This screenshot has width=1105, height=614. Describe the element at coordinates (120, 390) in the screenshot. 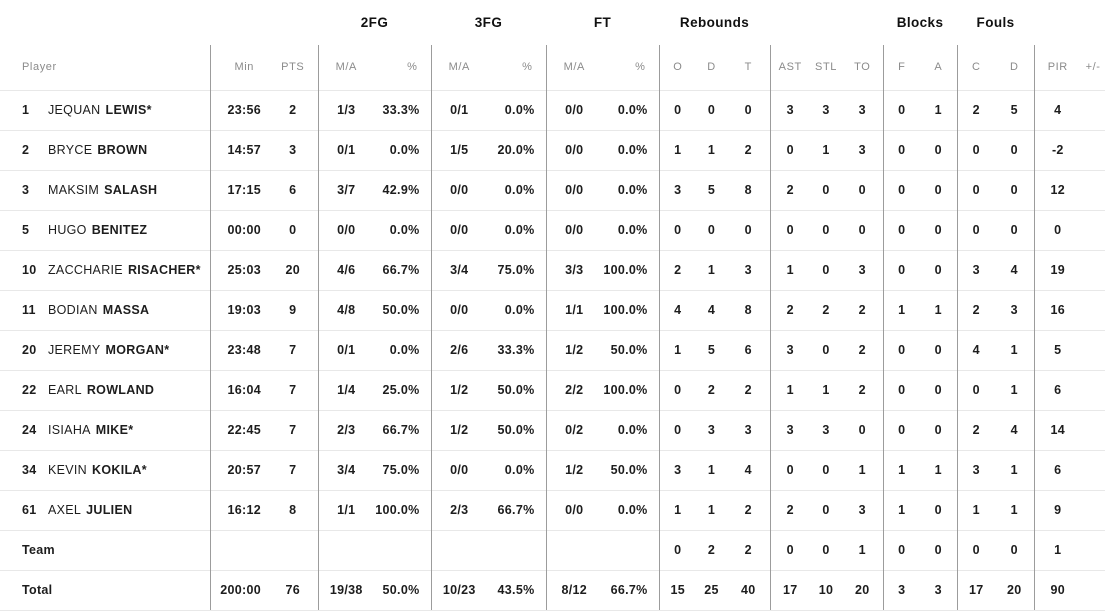

I see `player-last-name: ROWLAND` at that location.